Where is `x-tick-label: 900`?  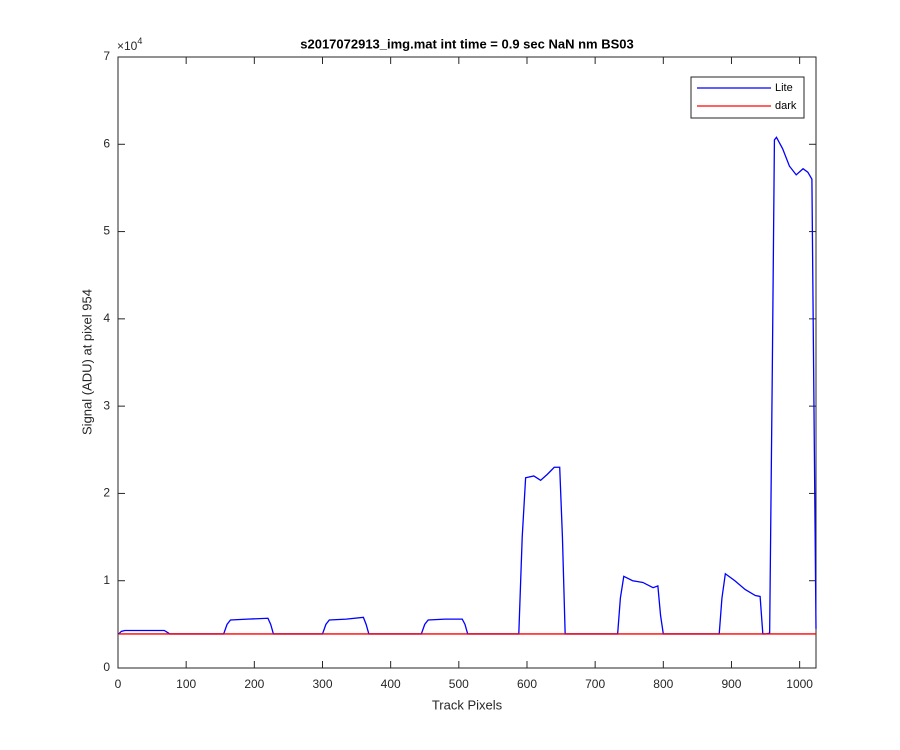 x-tick-label: 900 is located at coordinates (731, 684).